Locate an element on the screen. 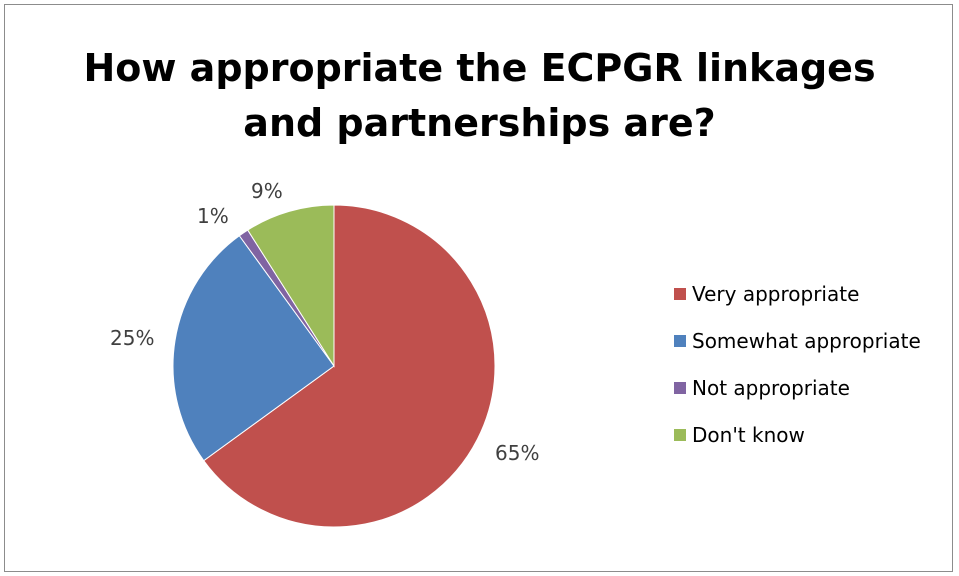 The image size is (959, 576). chart-title-line-1: How appropriate the ECPGR linkages is located at coordinates (479, 68).